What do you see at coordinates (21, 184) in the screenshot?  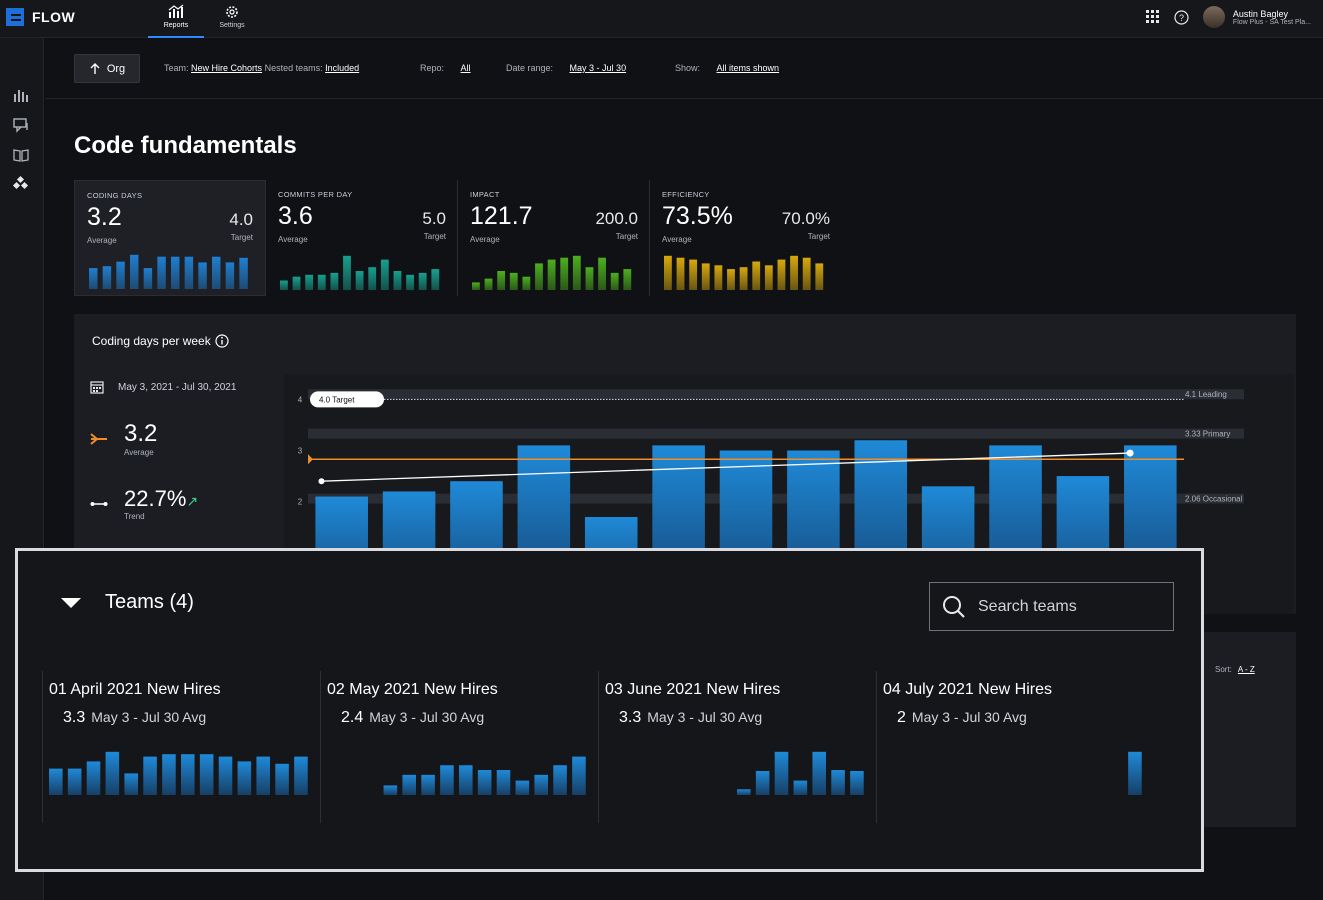 I see `team-nodes-icon` at bounding box center [21, 184].